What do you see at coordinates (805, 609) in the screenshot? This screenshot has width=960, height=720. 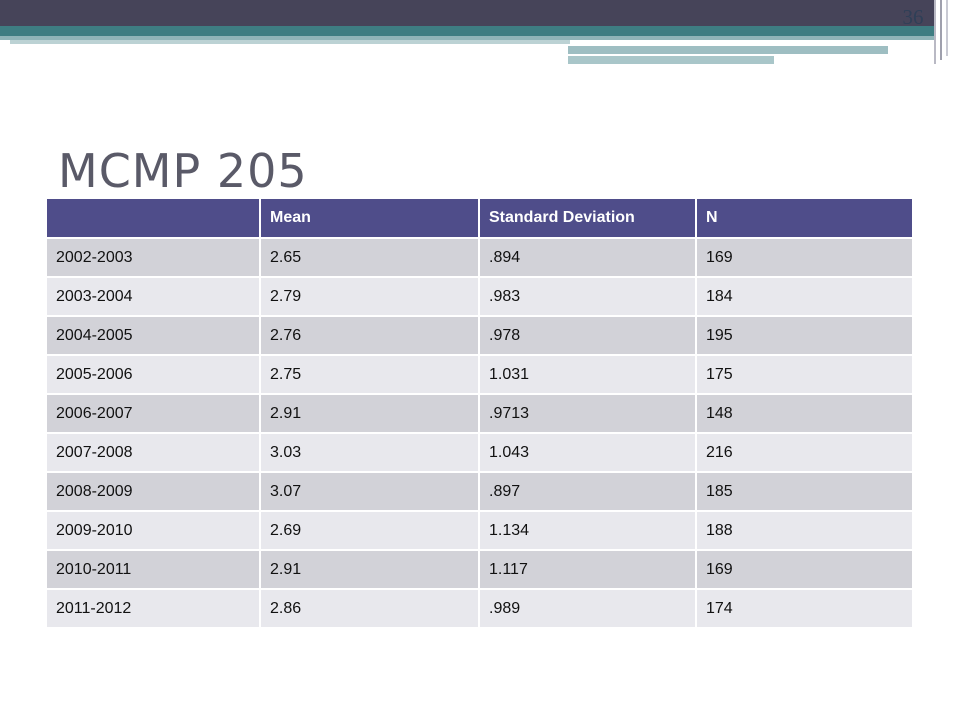 I see `n-cell: 174` at bounding box center [805, 609].